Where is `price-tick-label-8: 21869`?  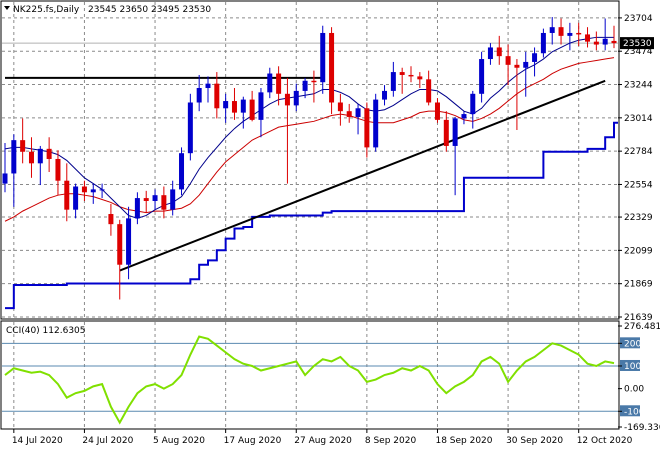
price-tick-label-8: 21869 is located at coordinates (638, 285).